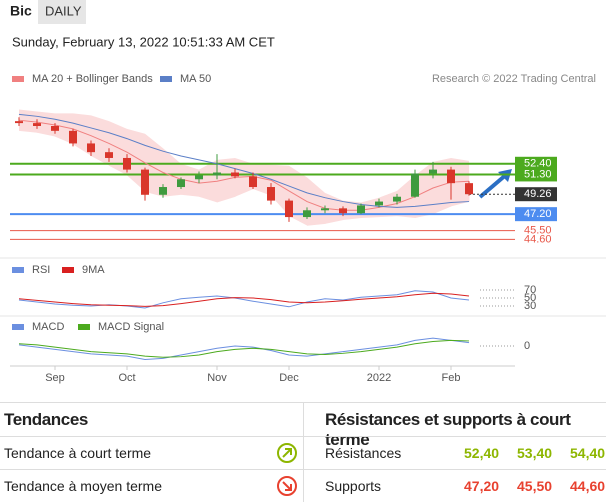  Describe the element at coordinates (126, 378) in the screenshot. I see `x-tick-label: Oct` at that location.